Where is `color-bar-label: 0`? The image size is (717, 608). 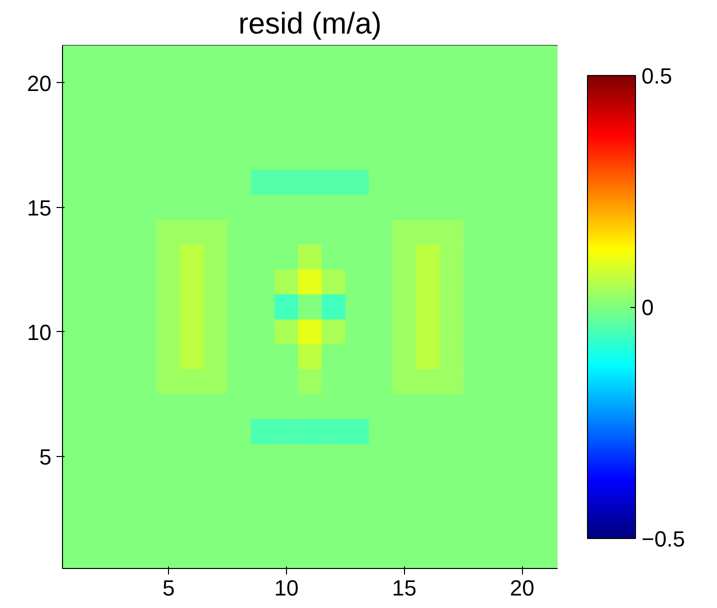
color-bar-label: 0 is located at coordinates (648, 307).